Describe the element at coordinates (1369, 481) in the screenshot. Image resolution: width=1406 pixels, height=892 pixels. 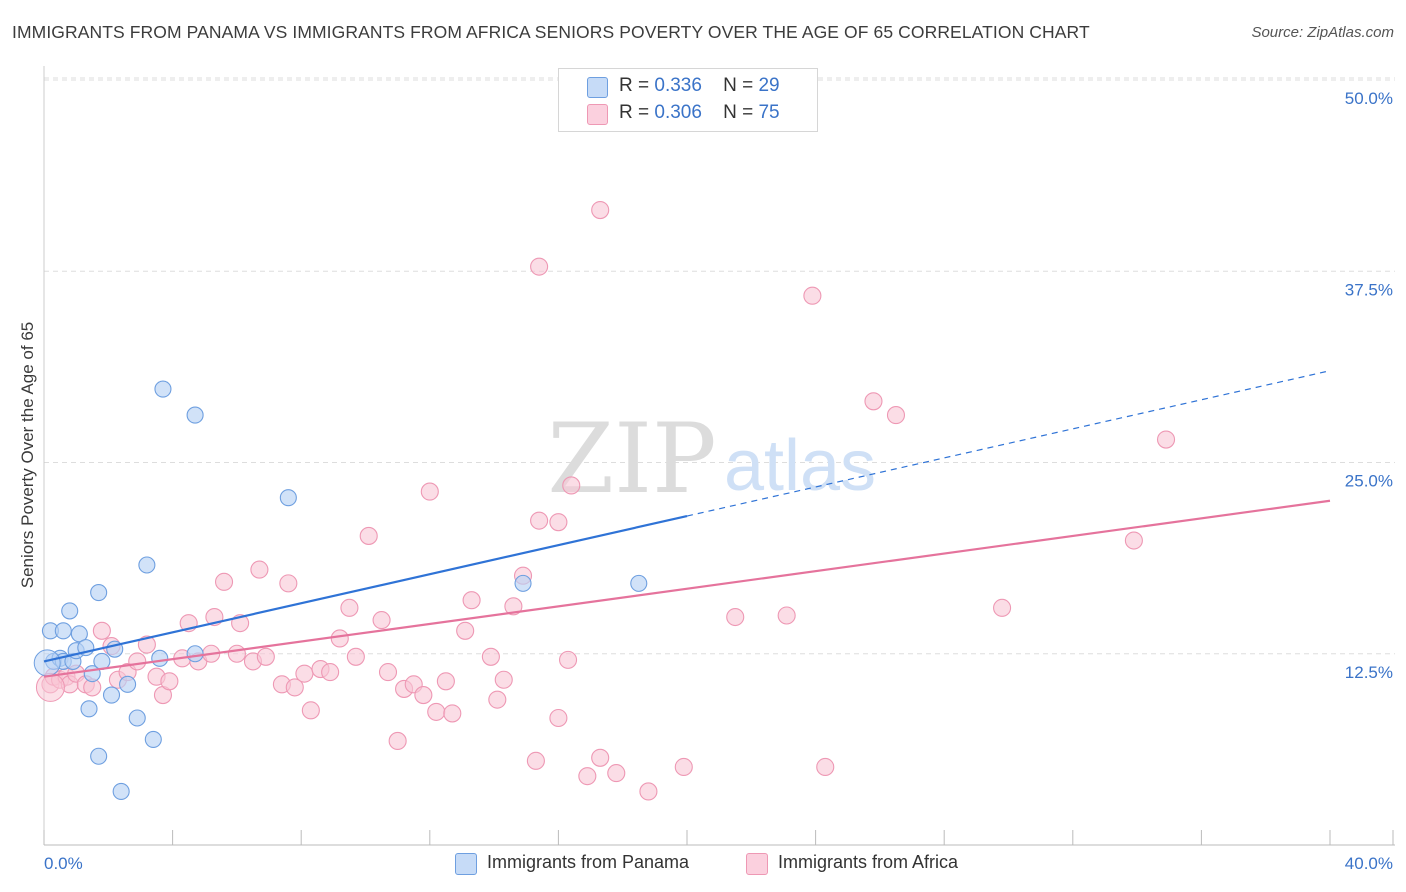
I see `y-tick-label: 25.0%` at that location.